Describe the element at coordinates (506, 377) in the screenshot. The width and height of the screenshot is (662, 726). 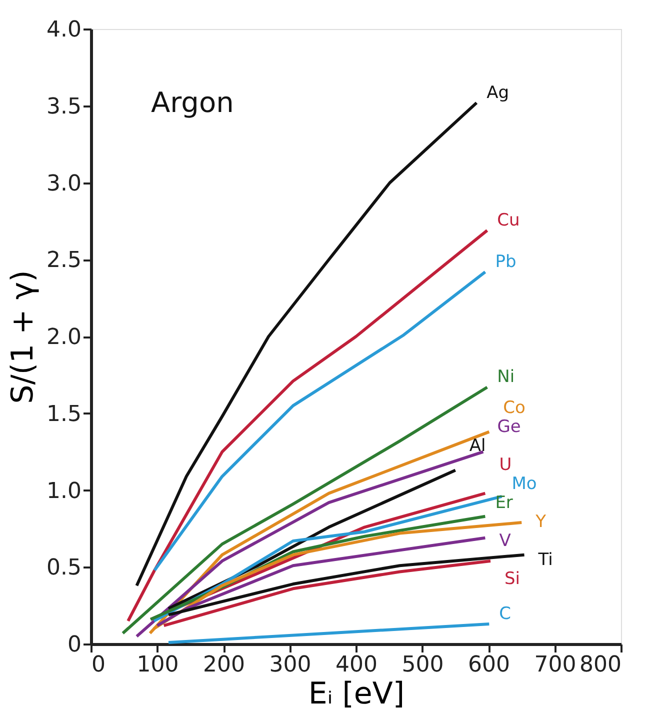
I see `series-label: Ni` at that location.